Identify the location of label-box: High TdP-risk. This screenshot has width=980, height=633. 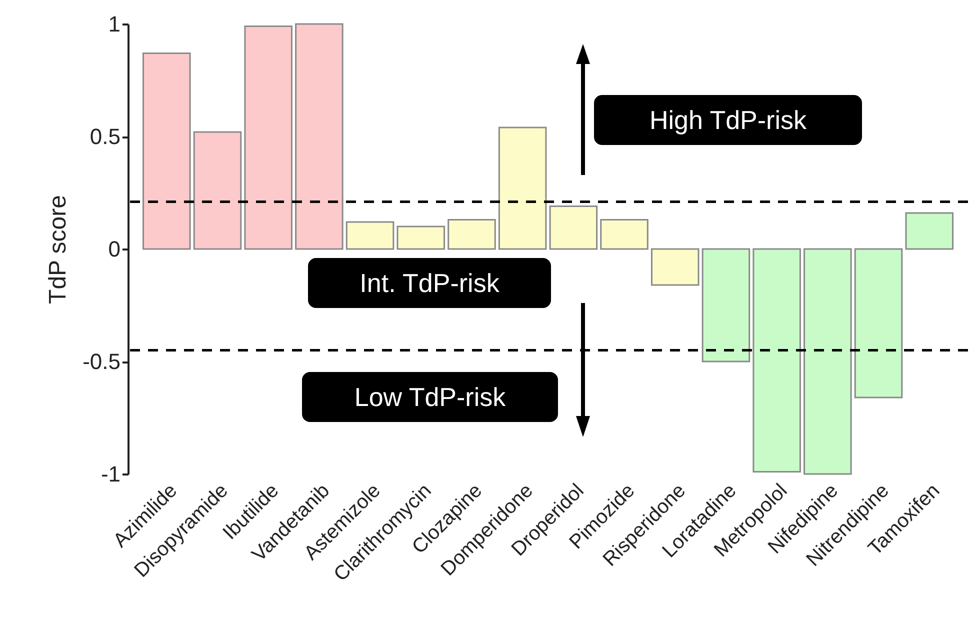
(728, 120).